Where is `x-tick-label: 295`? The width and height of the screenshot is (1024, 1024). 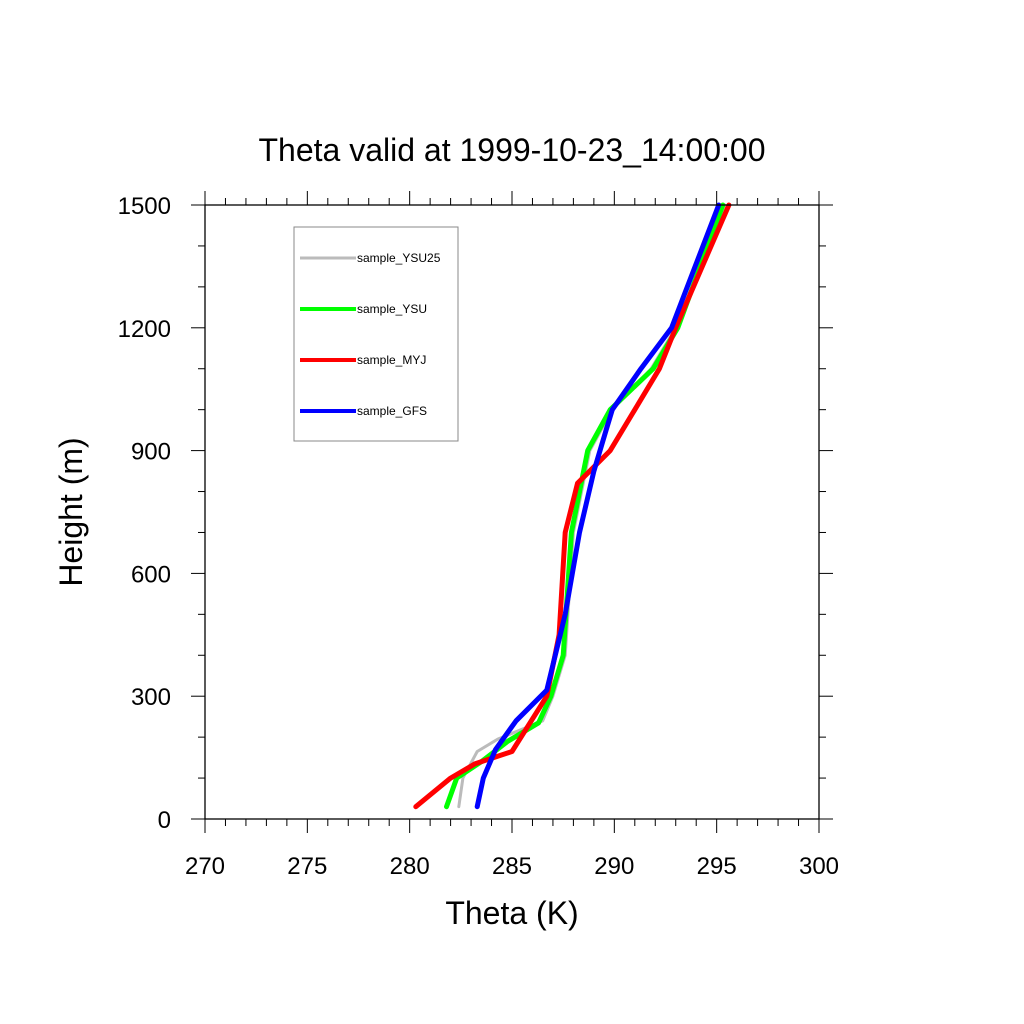 x-tick-label: 295 is located at coordinates (717, 866).